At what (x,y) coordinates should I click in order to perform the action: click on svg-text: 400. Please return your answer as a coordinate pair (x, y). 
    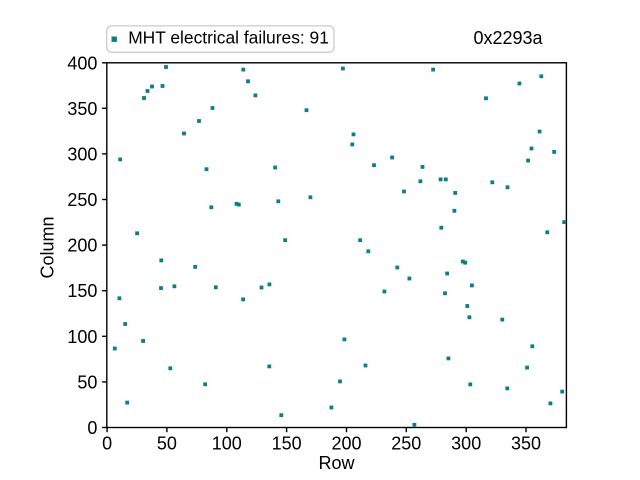
    Looking at the image, I should click on (82, 63).